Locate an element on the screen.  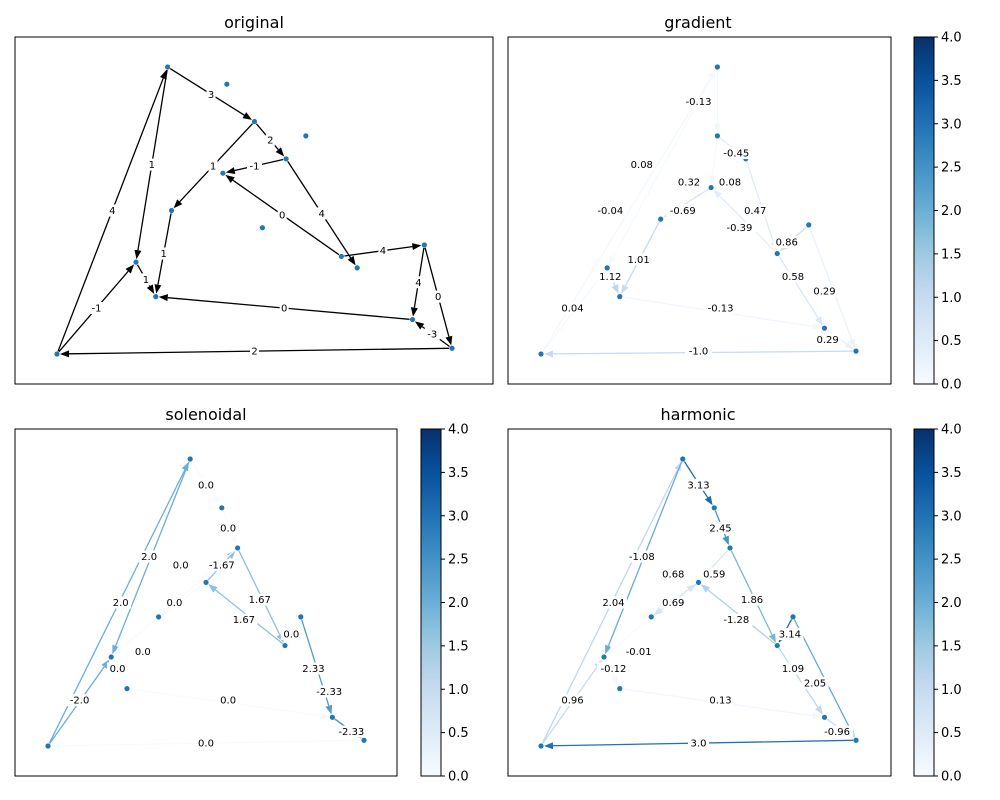
panel-title: harmonic is located at coordinates (698, 414).